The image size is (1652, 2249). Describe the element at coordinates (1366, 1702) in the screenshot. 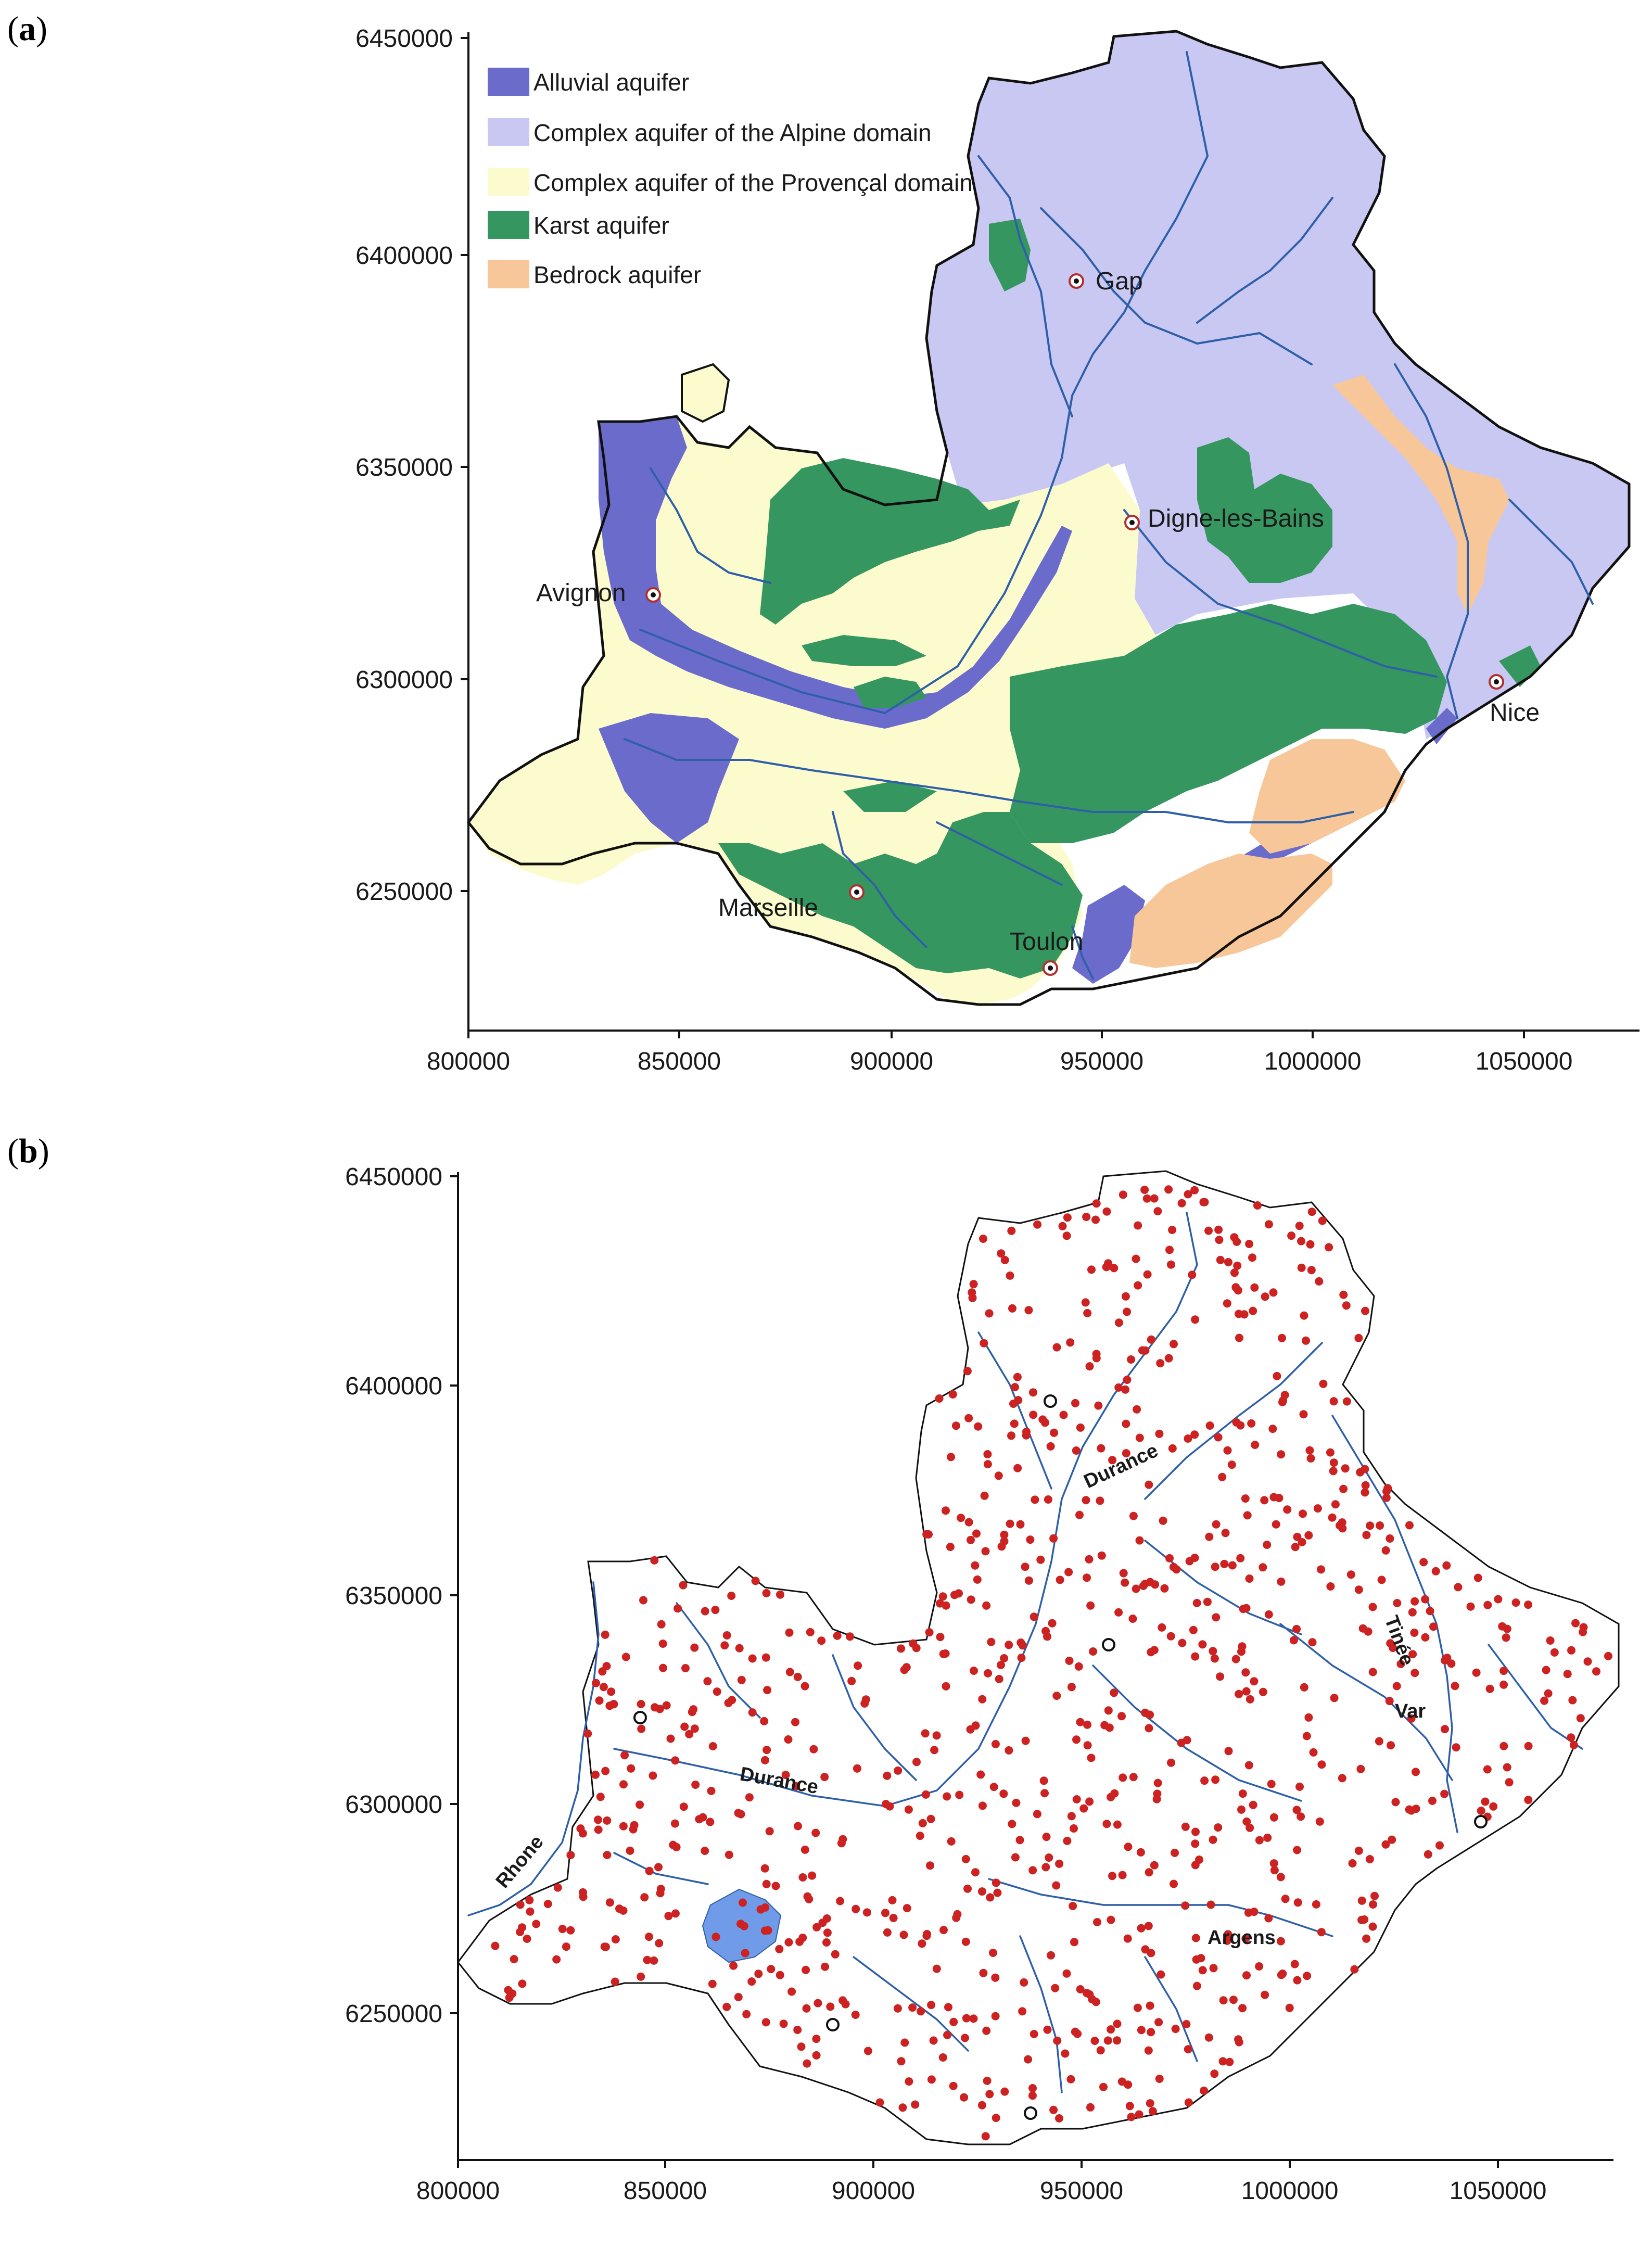

I see `river-b-var` at that location.